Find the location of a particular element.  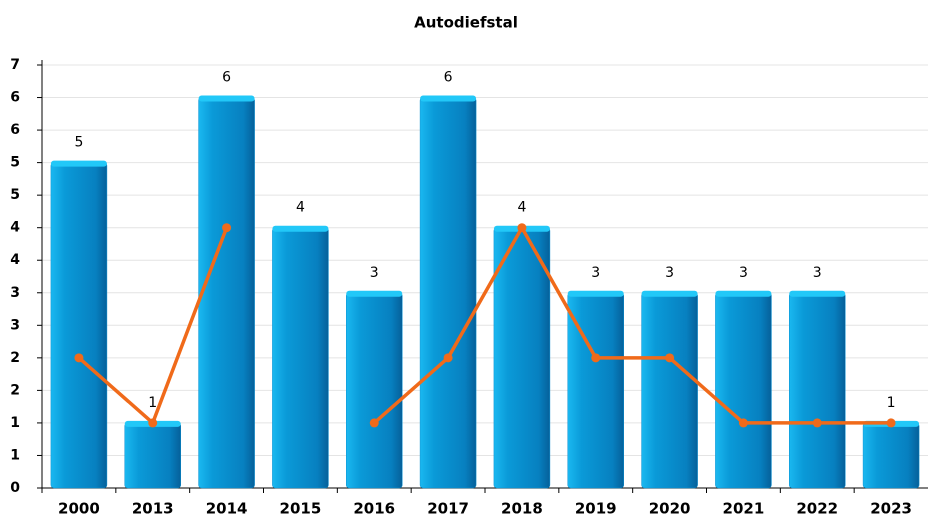

x-tick-label: 2013 is located at coordinates (153, 509).